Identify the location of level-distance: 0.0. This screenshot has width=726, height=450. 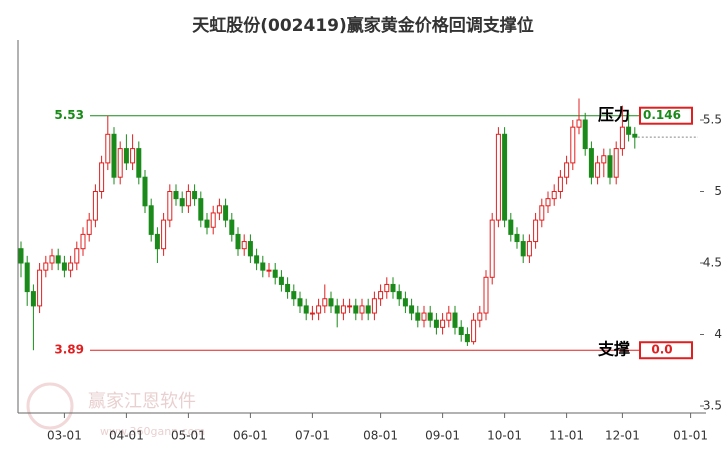
(661, 350).